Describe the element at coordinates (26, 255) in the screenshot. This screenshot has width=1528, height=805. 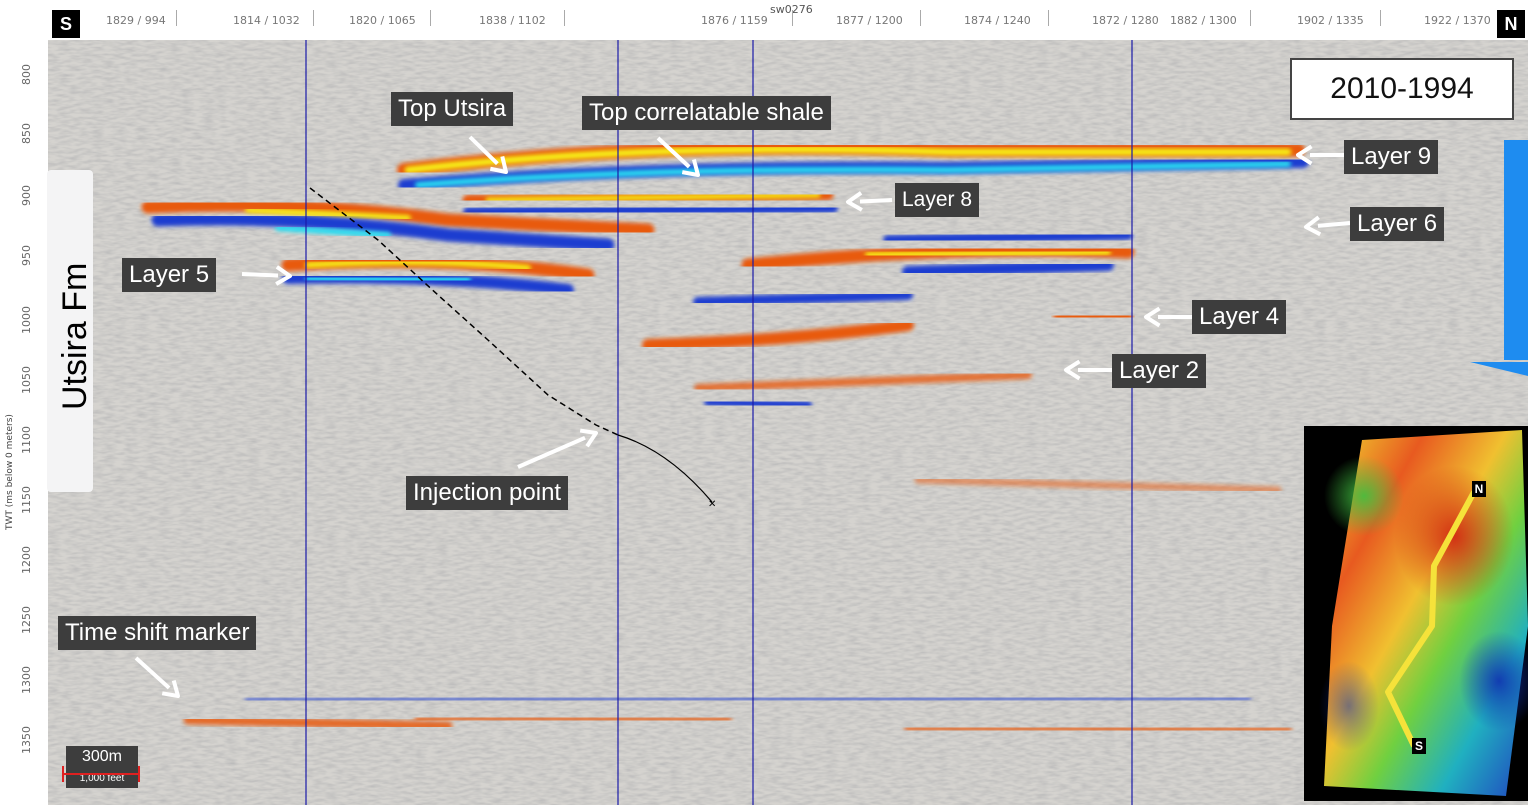
I see `y-tick-label: 950` at that location.